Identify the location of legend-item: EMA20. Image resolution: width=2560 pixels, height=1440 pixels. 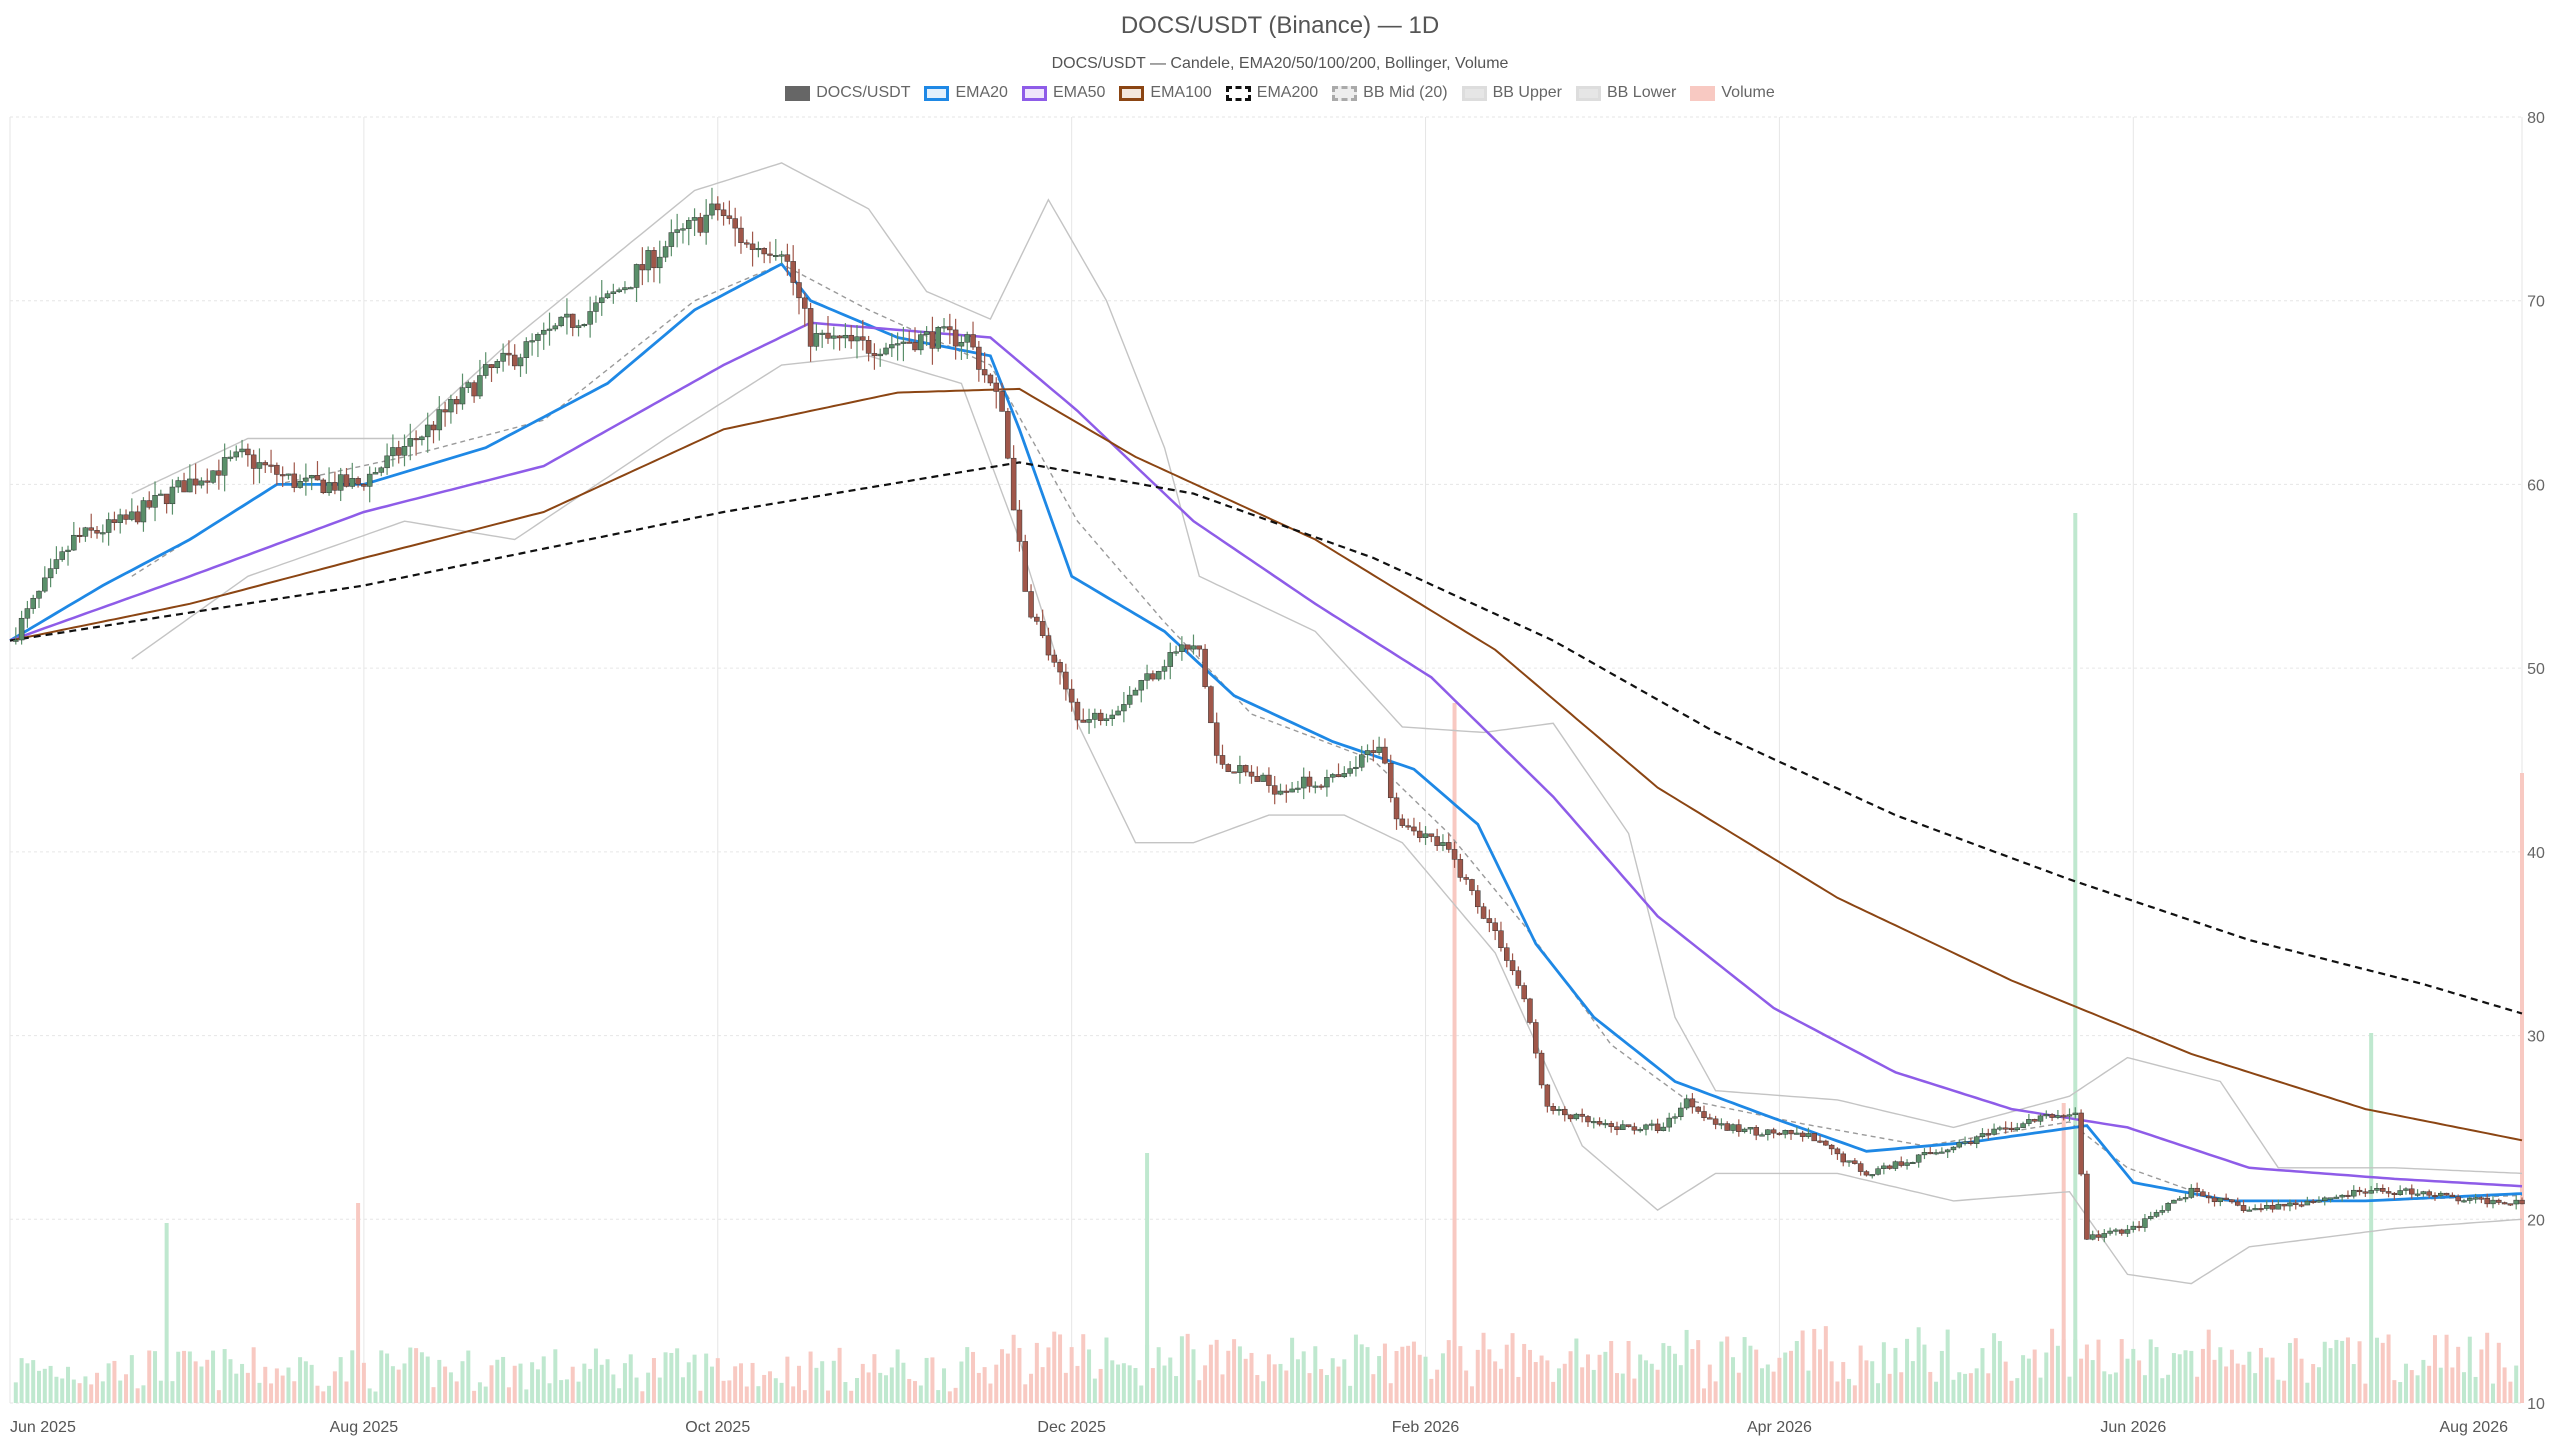
(966, 93).